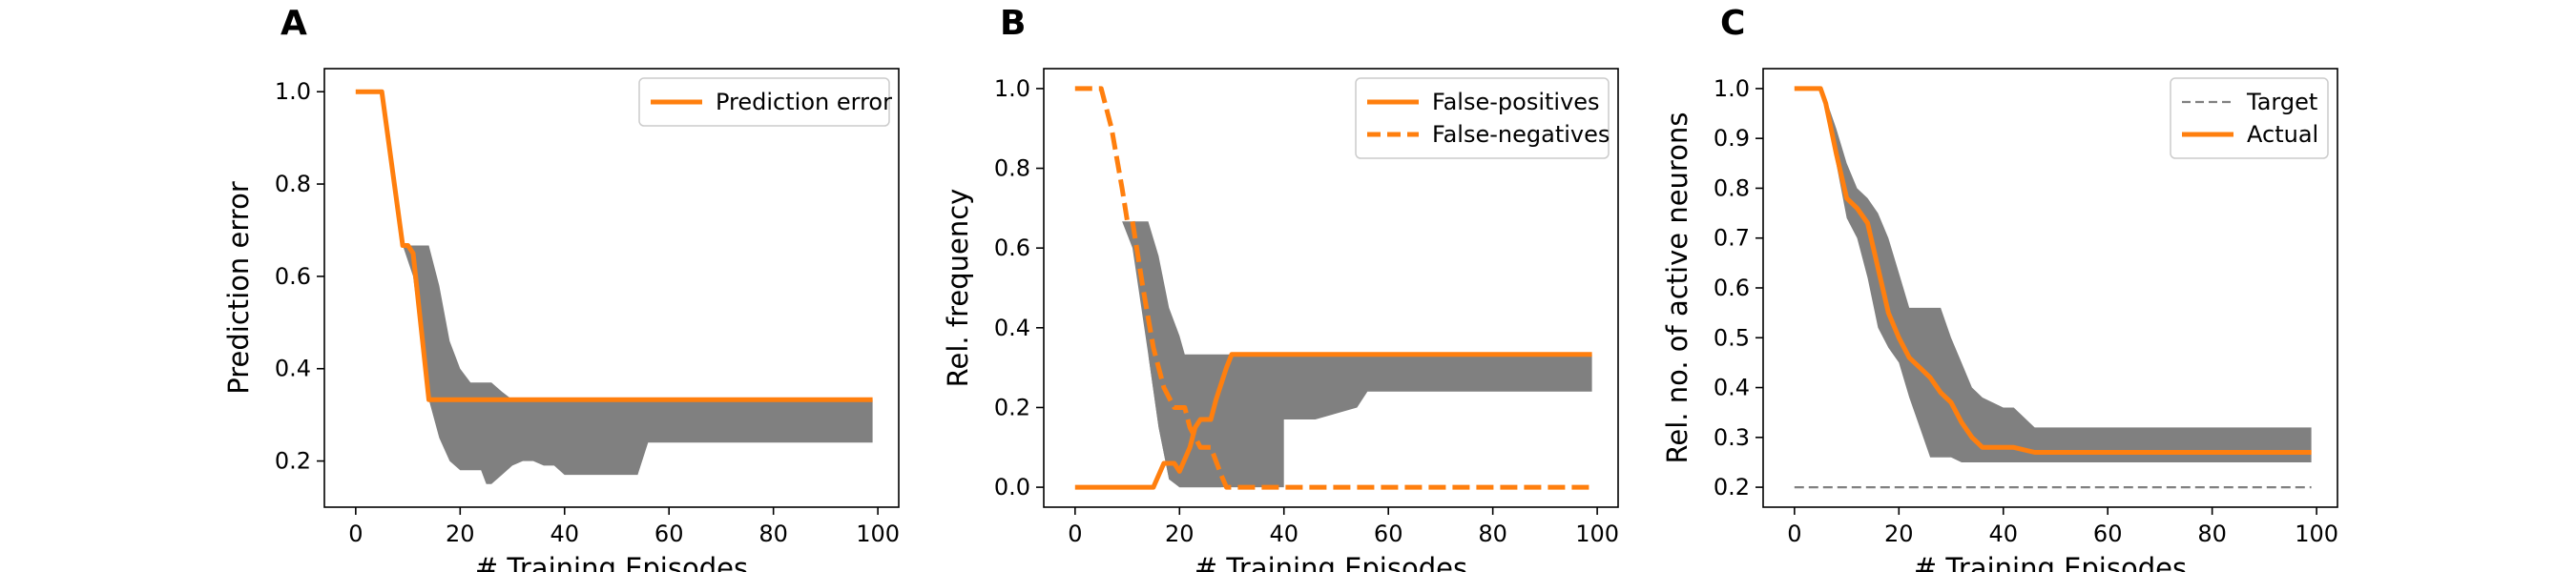 The width and height of the screenshot is (2576, 572). Describe the element at coordinates (1013, 23) in the screenshot. I see `panel-letter: B` at that location.